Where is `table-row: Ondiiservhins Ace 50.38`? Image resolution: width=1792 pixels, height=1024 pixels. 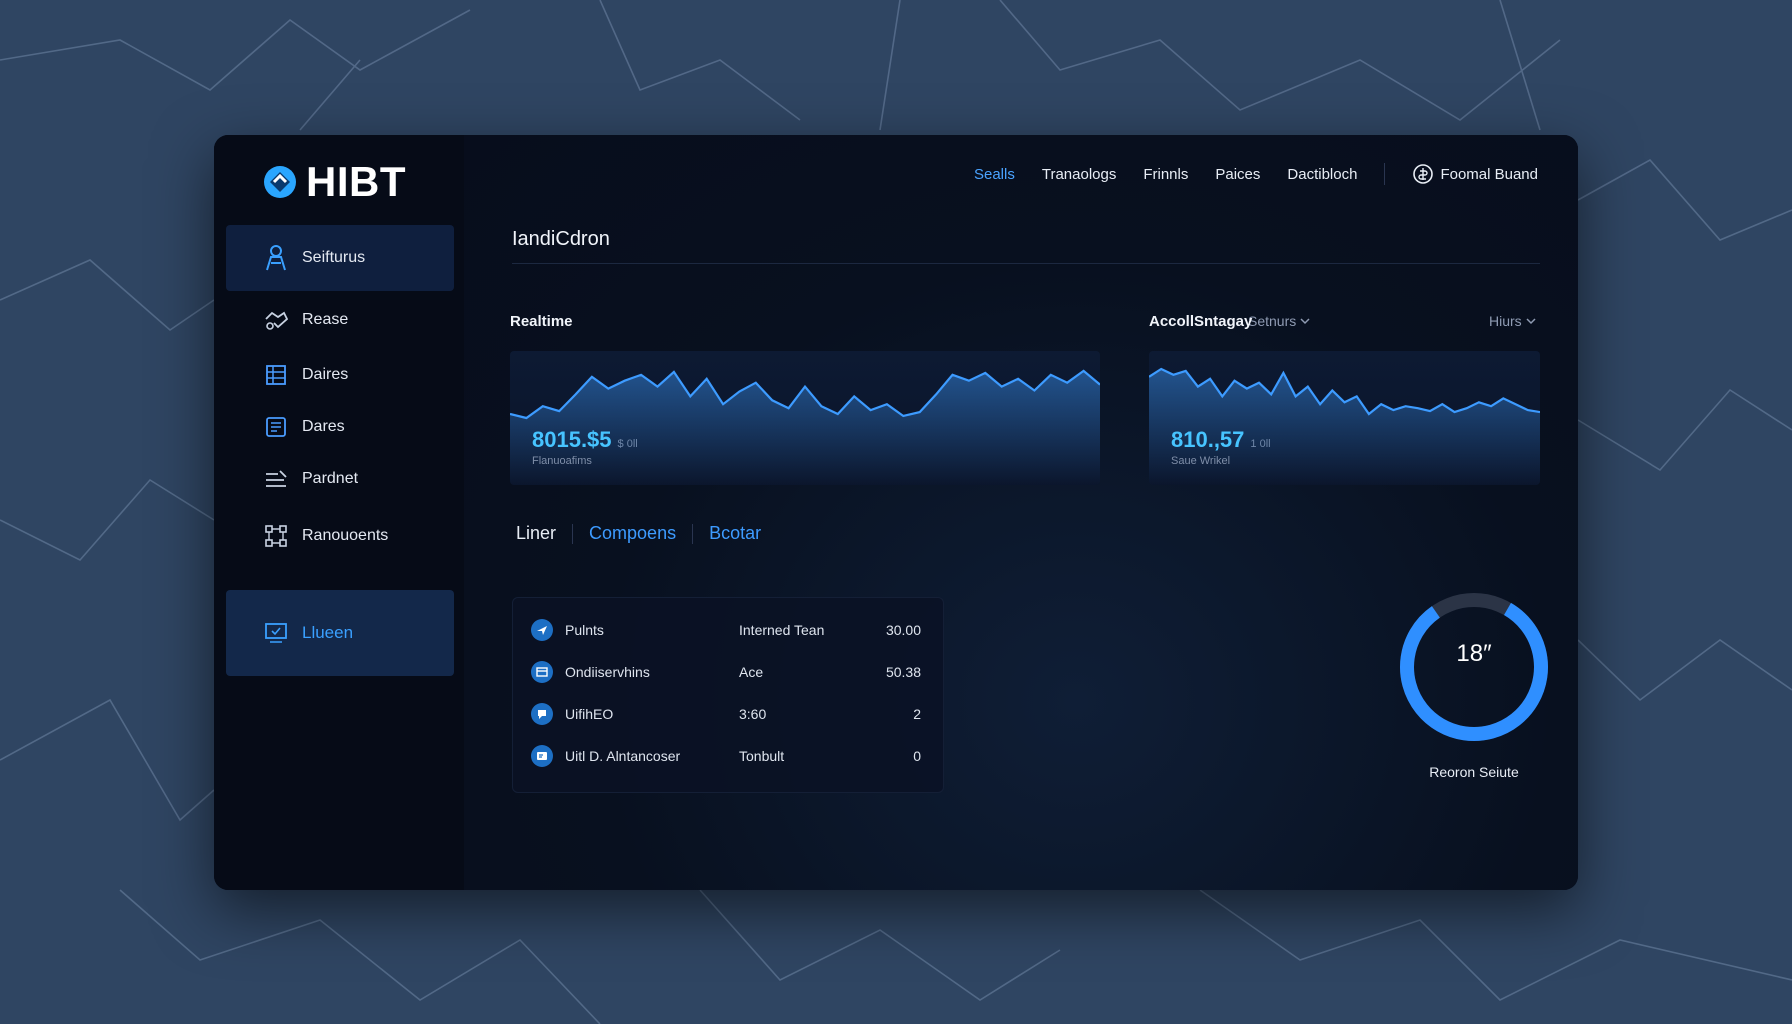
table-row: Ondiiservhins Ace 50.38 is located at coordinates (728, 672).